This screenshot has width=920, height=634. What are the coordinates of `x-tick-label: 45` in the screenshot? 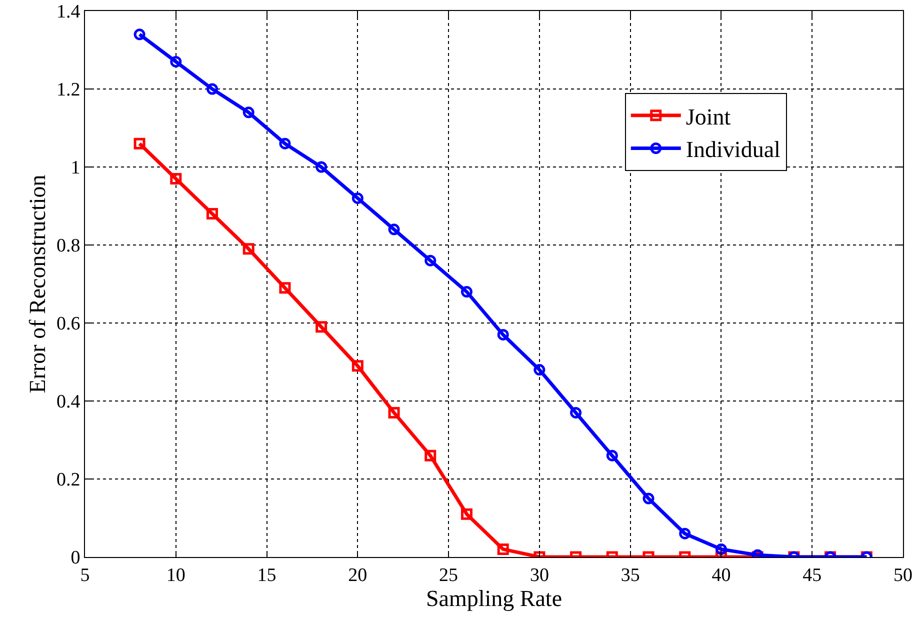 It's located at (812, 575).